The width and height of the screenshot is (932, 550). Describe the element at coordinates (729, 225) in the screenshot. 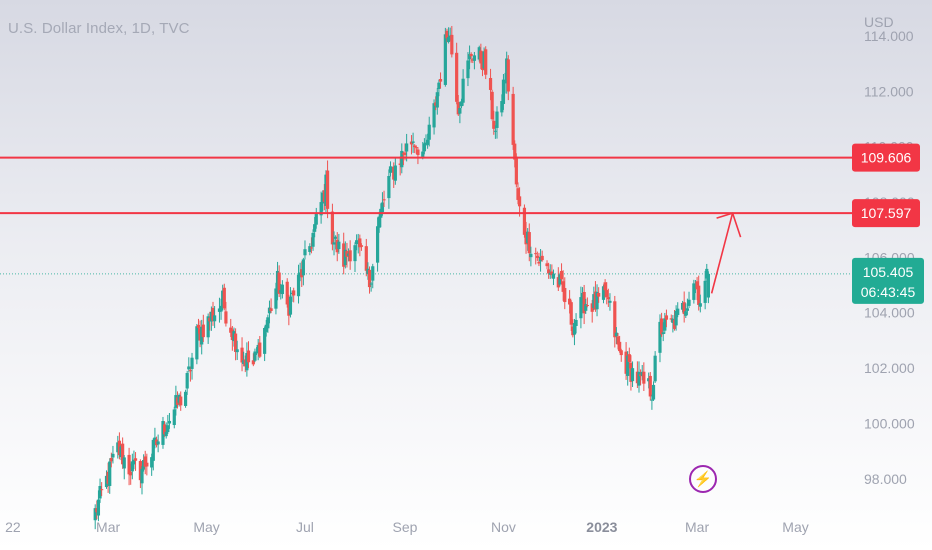

I see `arrow-head` at that location.